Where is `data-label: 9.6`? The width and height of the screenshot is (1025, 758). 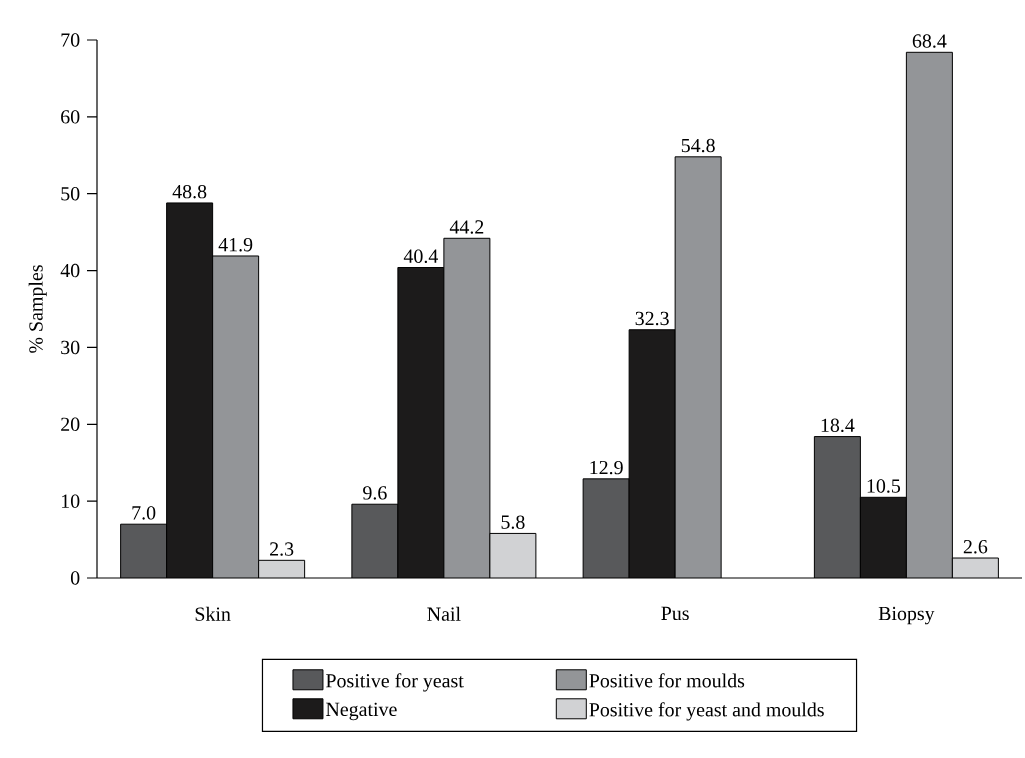 data-label: 9.6 is located at coordinates (375, 493).